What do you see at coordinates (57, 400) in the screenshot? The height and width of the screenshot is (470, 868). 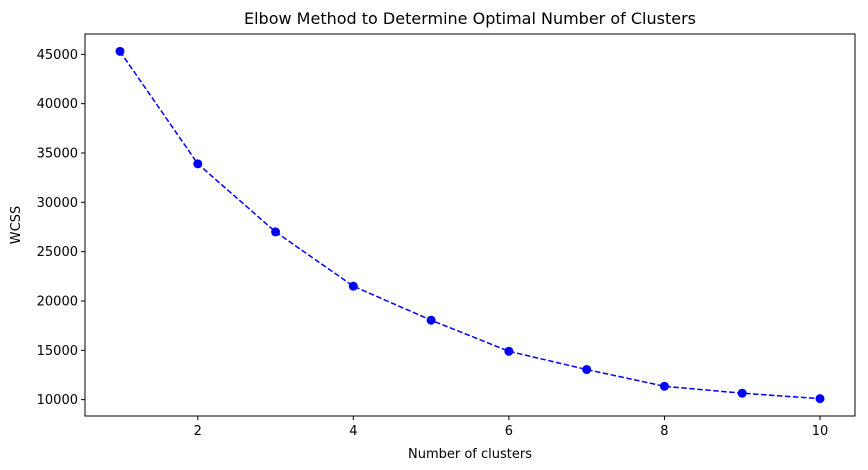 I see `y-tick-label: 10000` at bounding box center [57, 400].